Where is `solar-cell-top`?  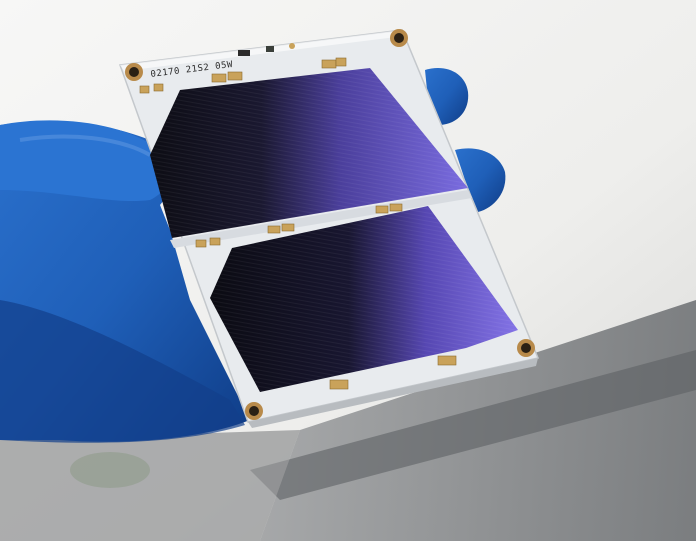 solar-cell-top is located at coordinates (309, 153).